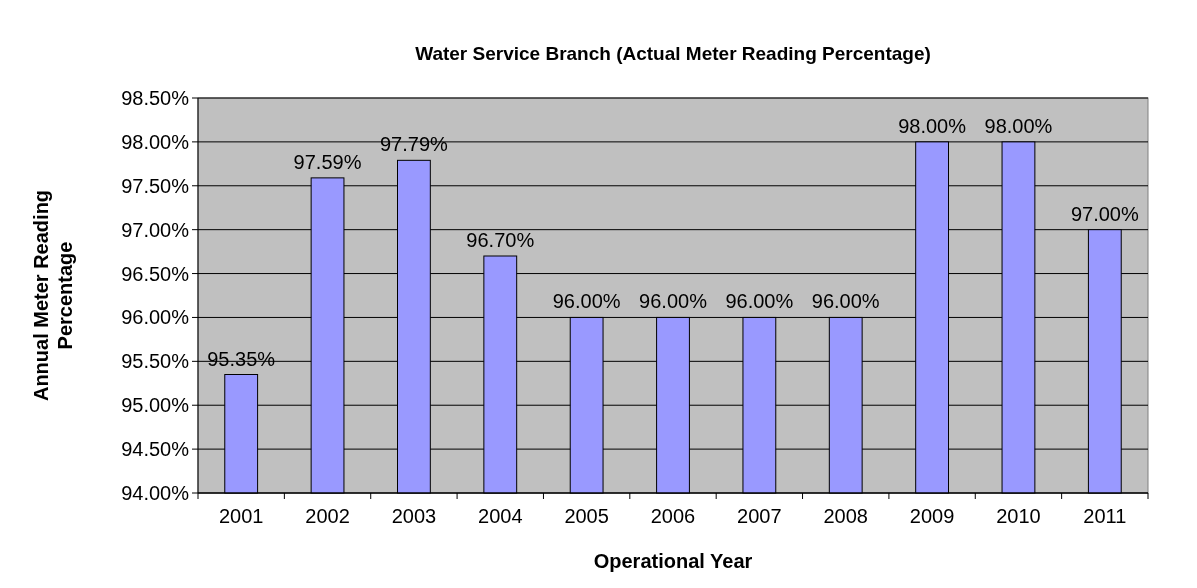 The height and width of the screenshot is (588, 1197). What do you see at coordinates (155, 229) in the screenshot?
I see `y-tick-label: 97.00%` at bounding box center [155, 229].